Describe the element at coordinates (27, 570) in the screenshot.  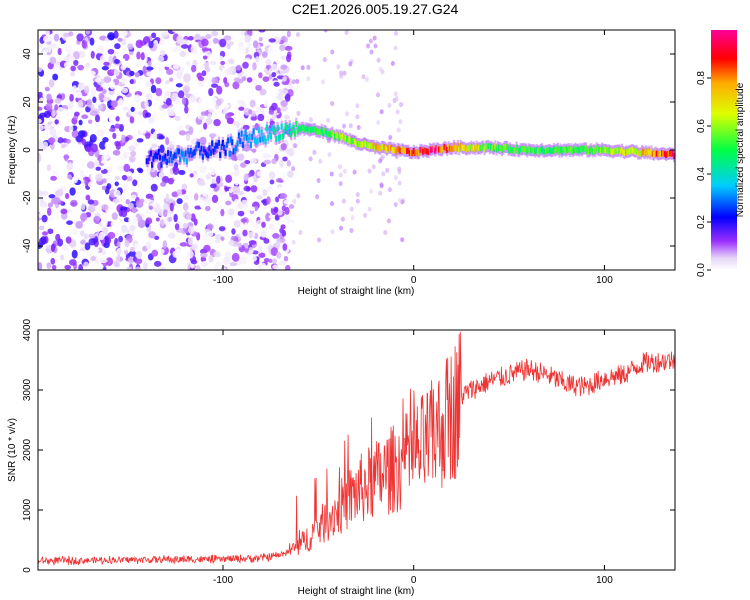
I see `y-tick-label: 0` at that location.